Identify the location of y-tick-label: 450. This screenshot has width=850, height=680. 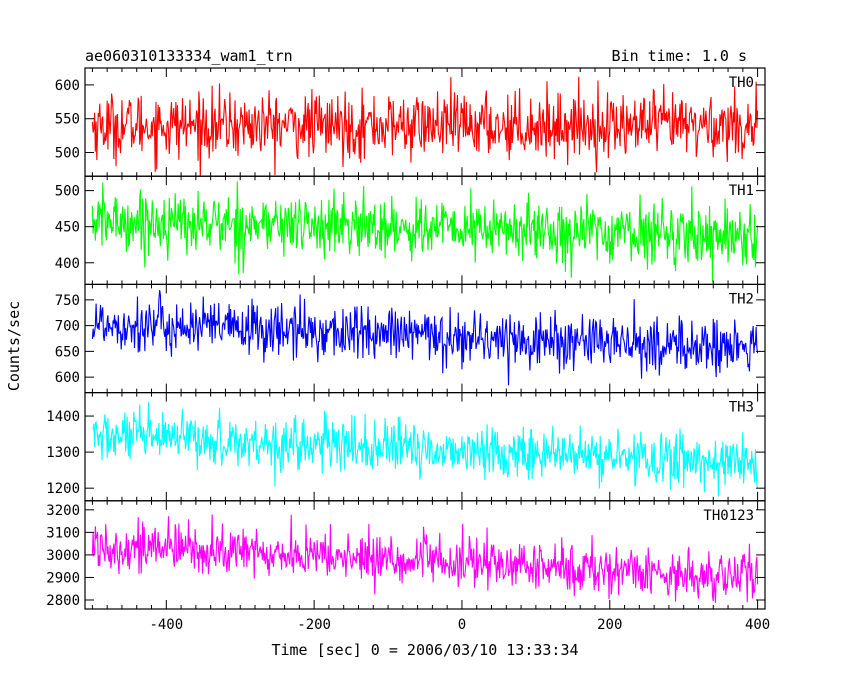
(67, 228).